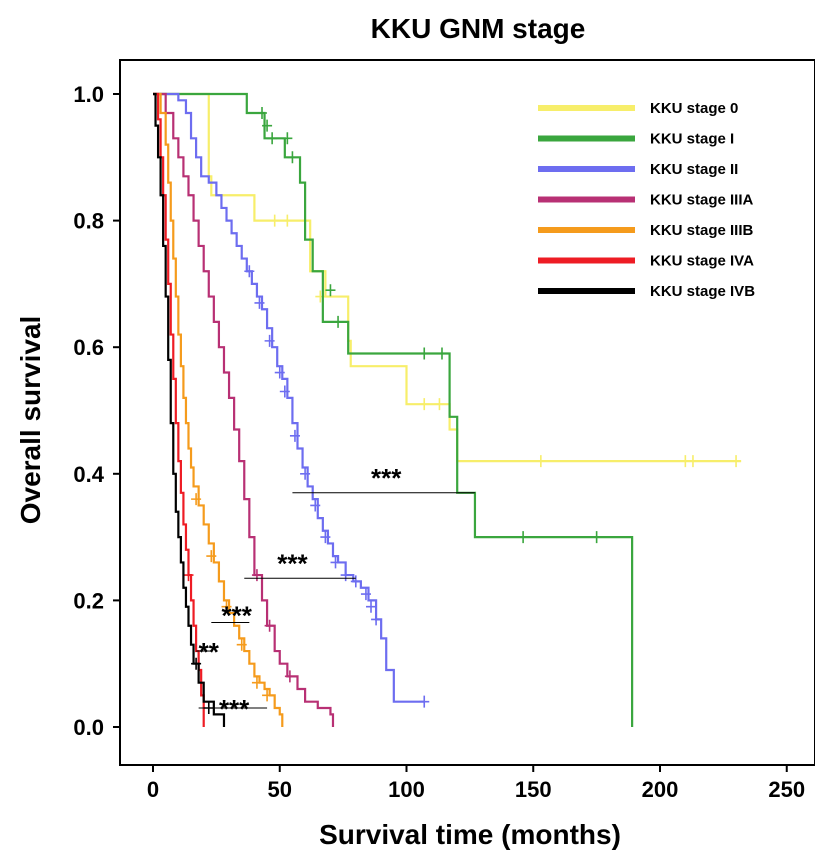  What do you see at coordinates (88, 347) in the screenshot?
I see `y-tick-label: 0.6` at bounding box center [88, 347].